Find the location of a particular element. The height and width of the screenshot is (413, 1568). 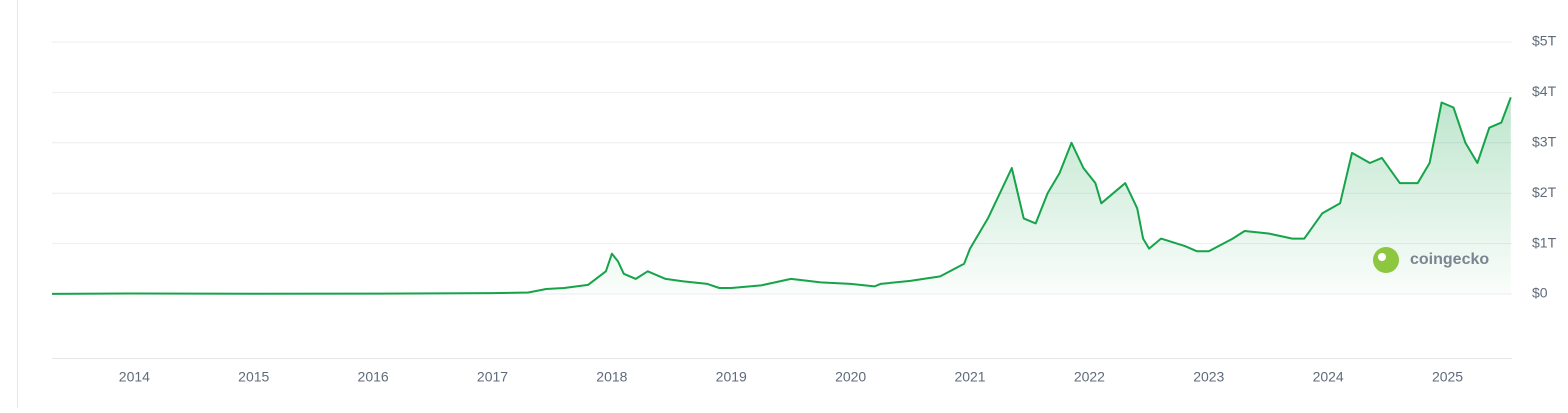

watermark-text: coingecko is located at coordinates (1449, 259).